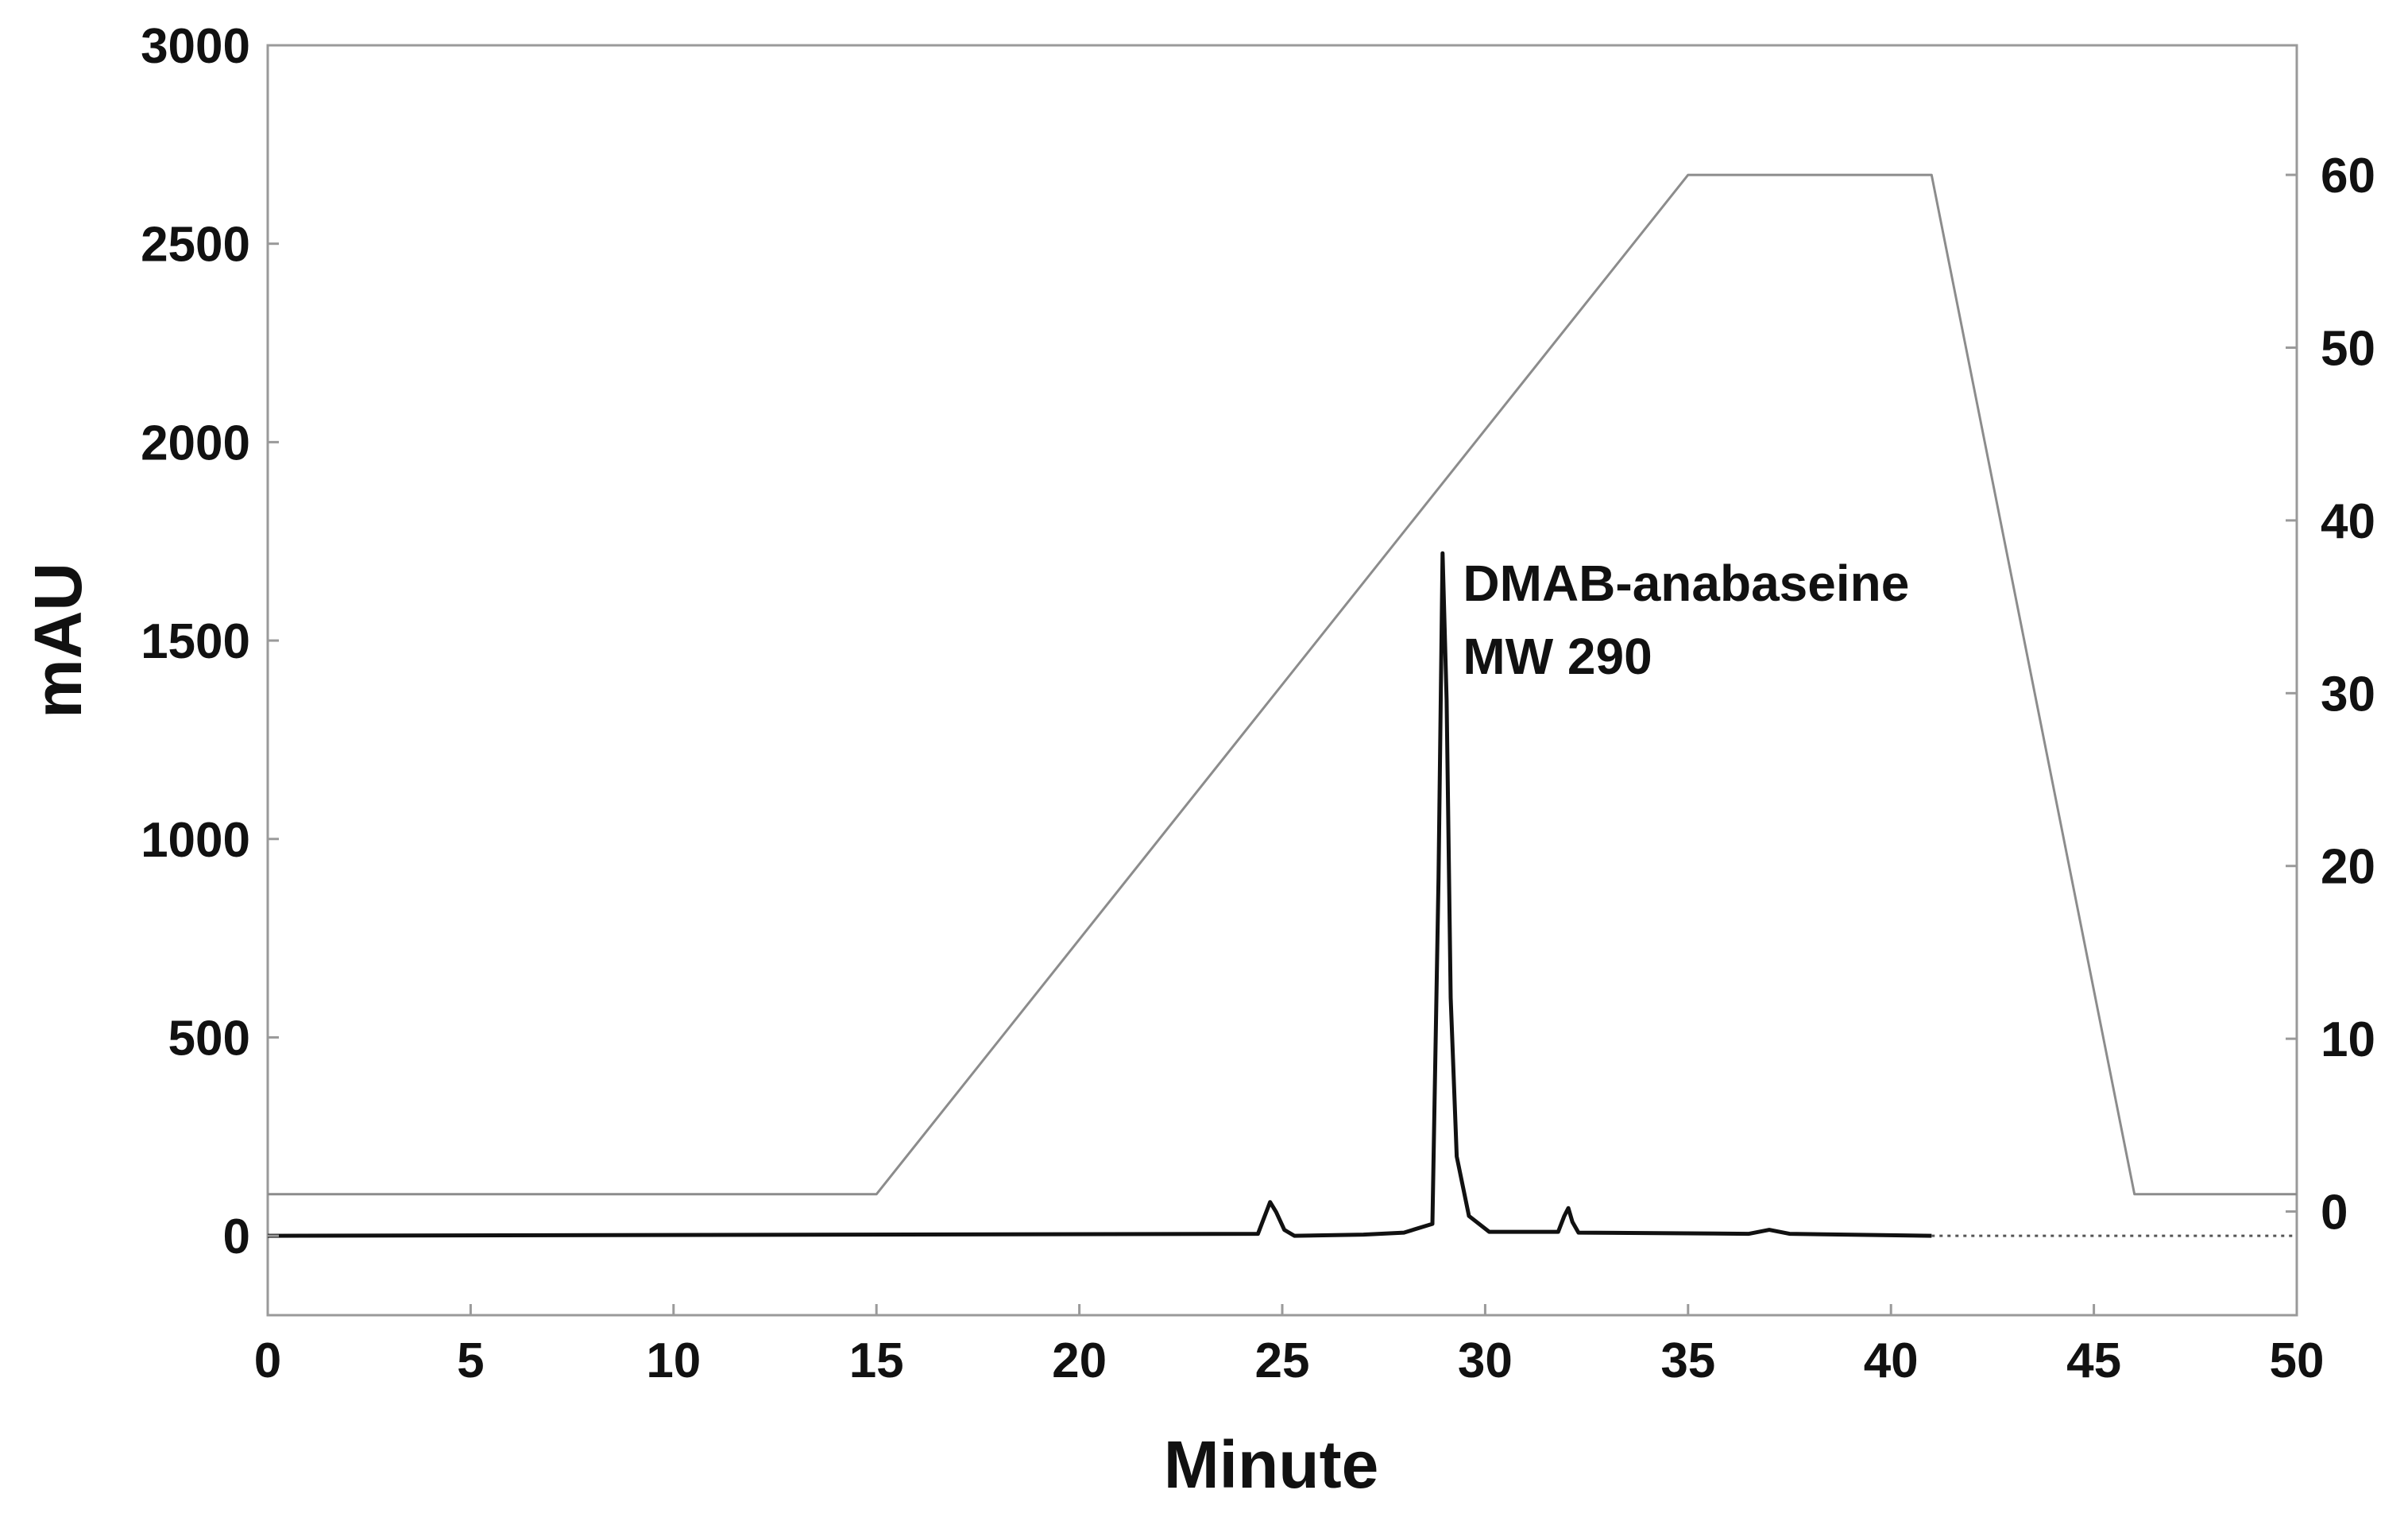 The image size is (2408, 1521). What do you see at coordinates (1558, 656) in the screenshot?
I see `peak-annotation-line: MW 290` at bounding box center [1558, 656].